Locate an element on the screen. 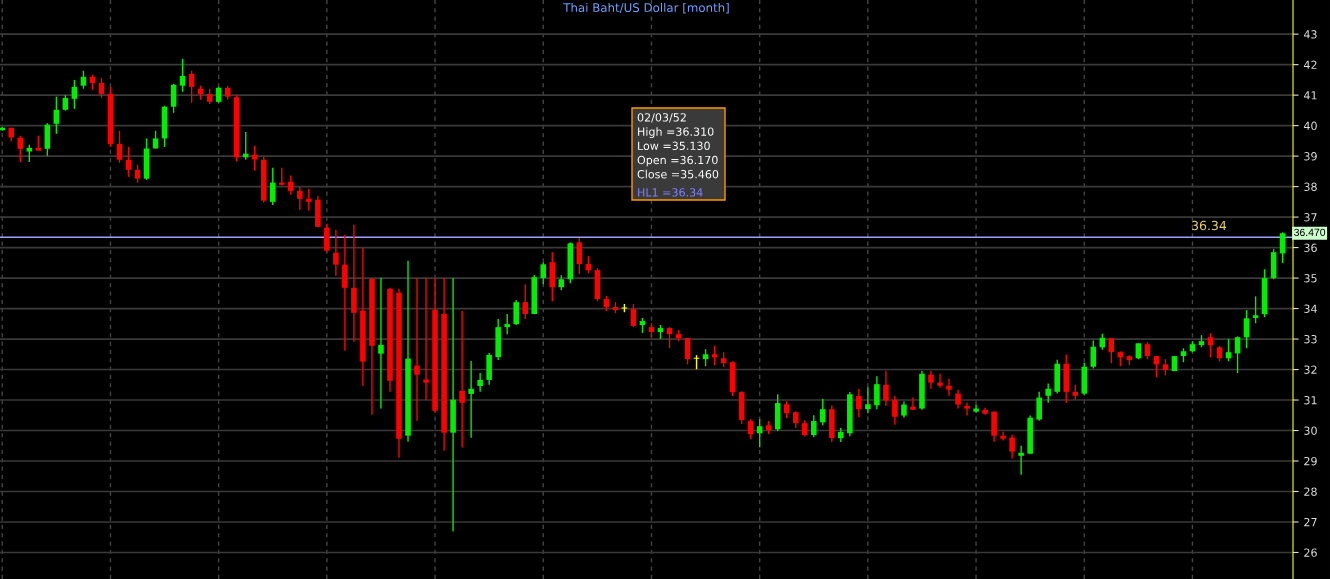 This screenshot has width=1330, height=579. y-tick-label: 40 is located at coordinates (1310, 125).